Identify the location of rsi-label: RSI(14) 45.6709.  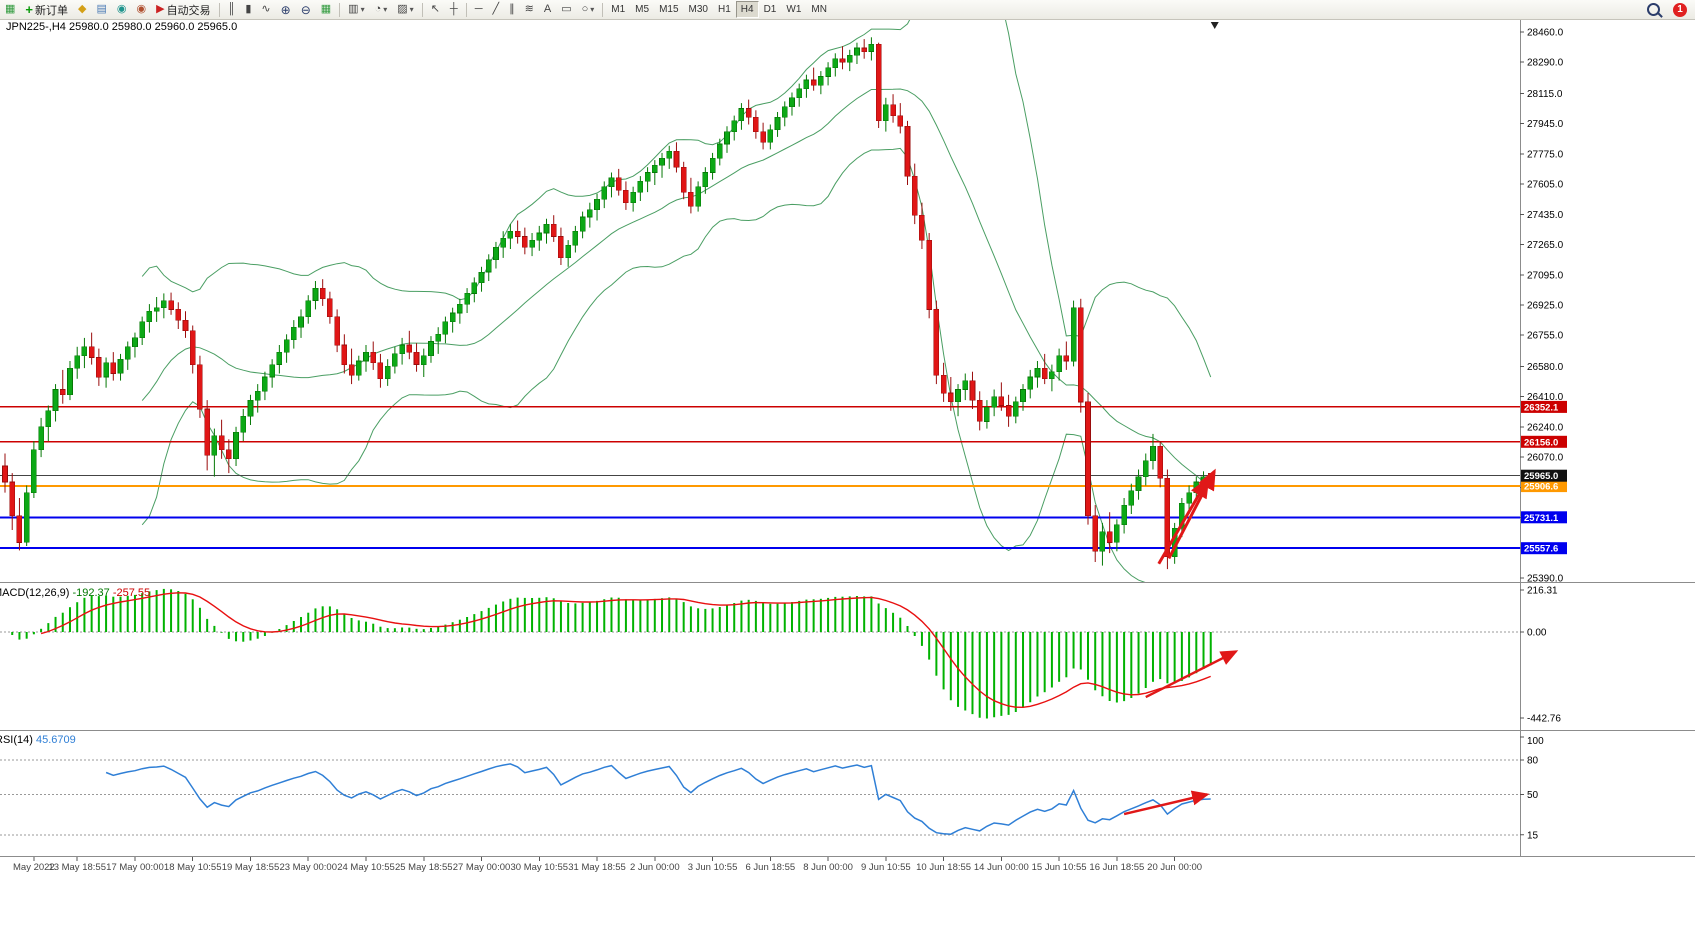
(38, 740).